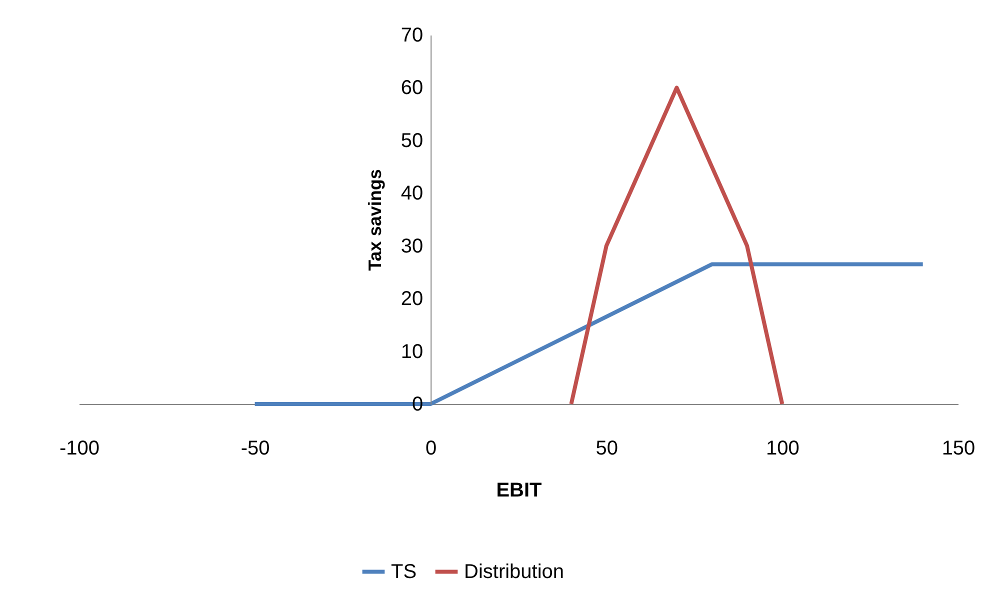 This screenshot has width=997, height=609. What do you see at coordinates (412, 35) in the screenshot?
I see `y-tick-label: 70` at bounding box center [412, 35].